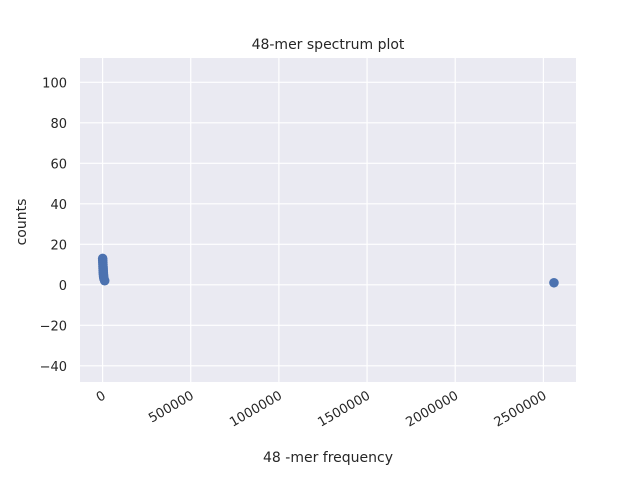 This screenshot has width=640, height=480. I want to click on y-axis-label: counts, so click(22, 222).